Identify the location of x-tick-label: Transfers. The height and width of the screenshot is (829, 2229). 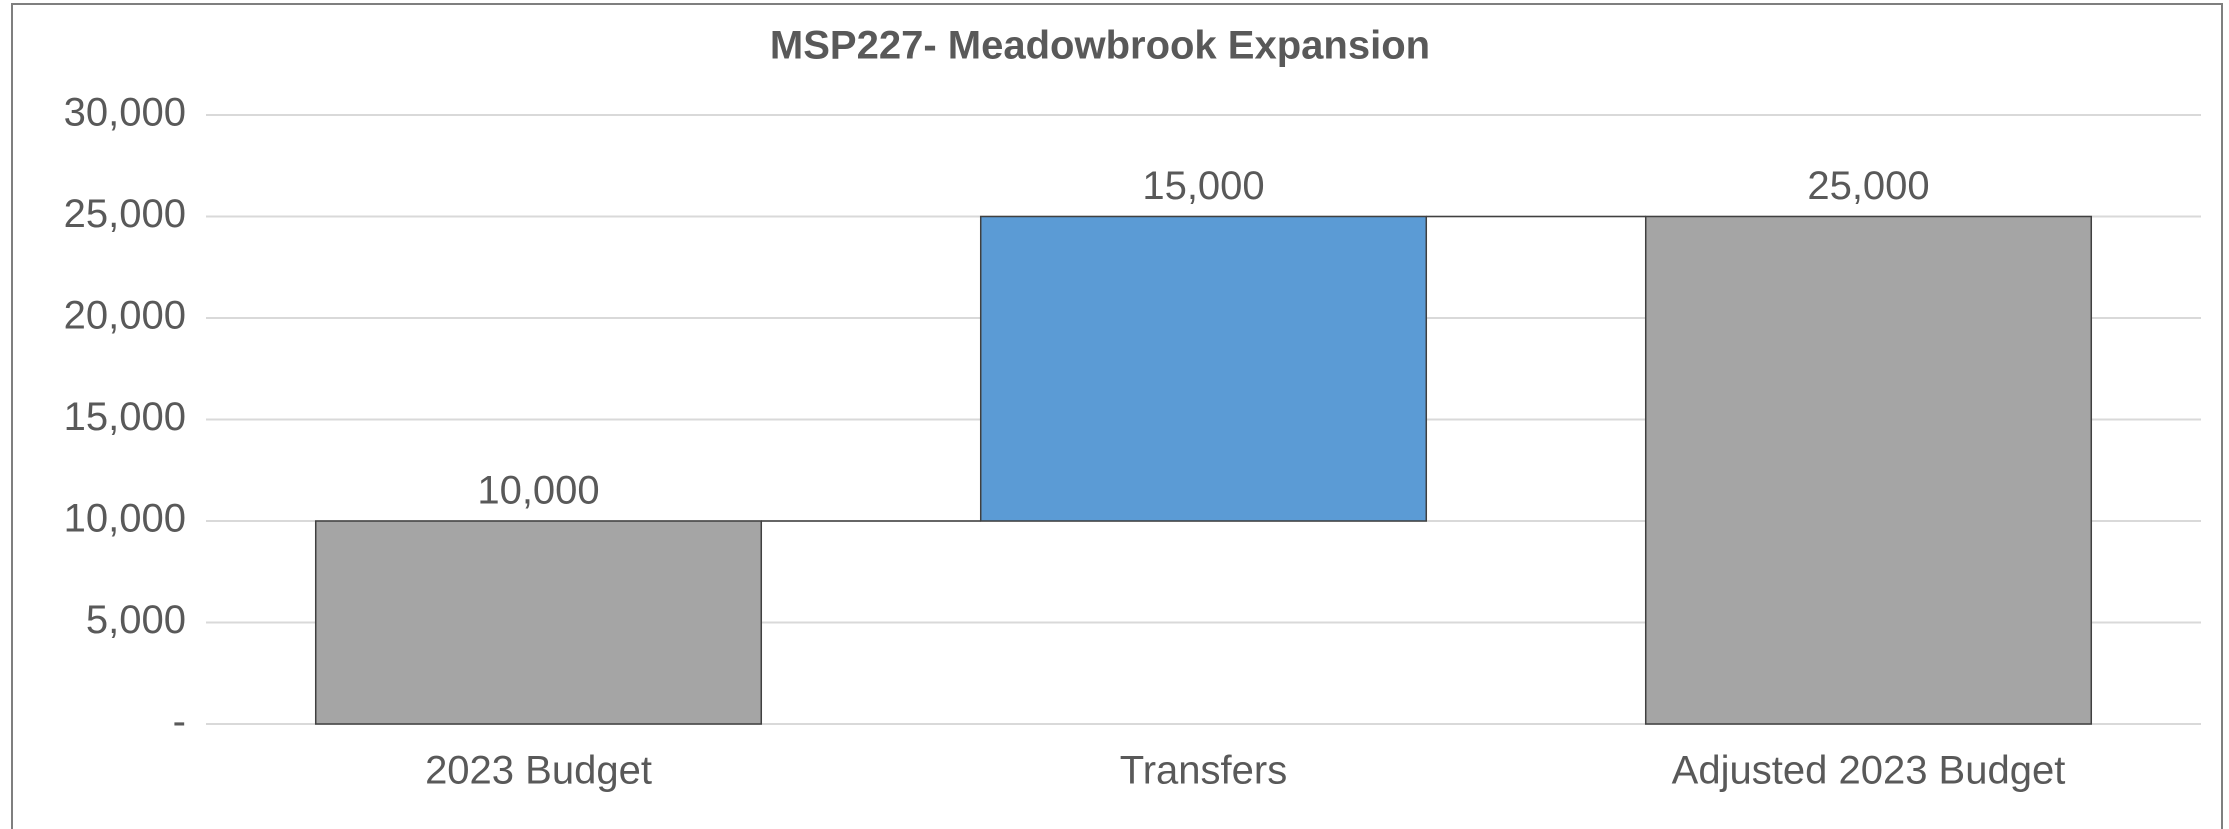
(1203, 771).